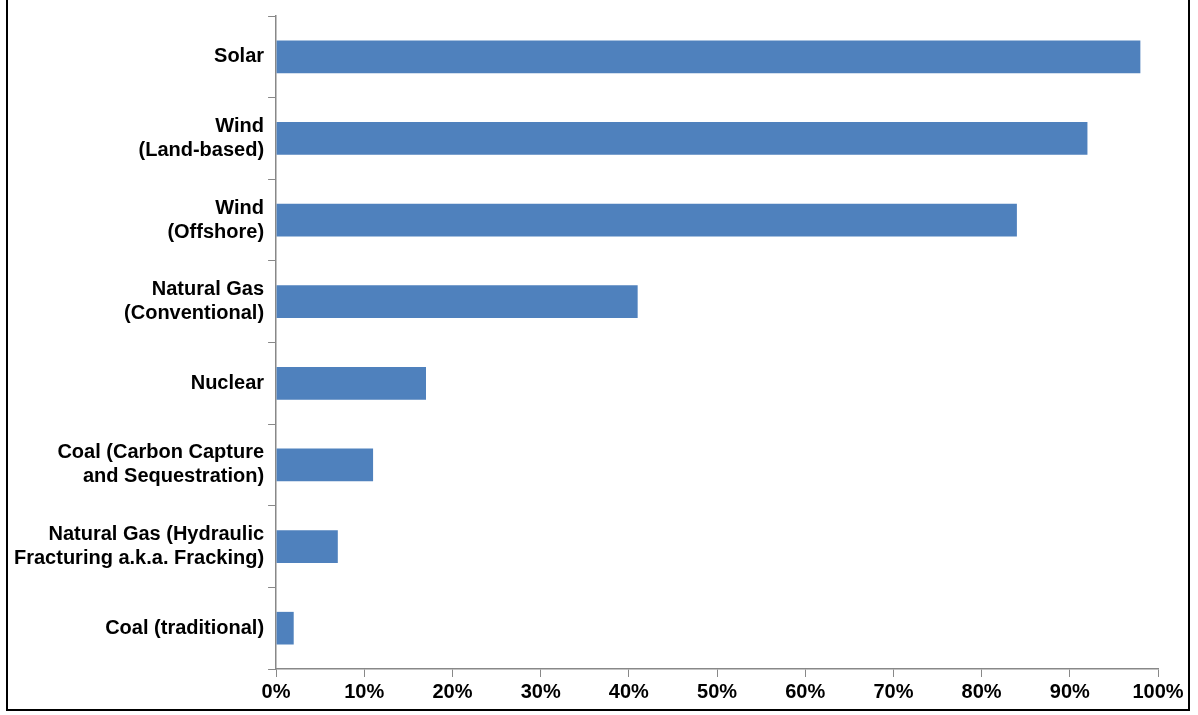 Image resolution: width=1198 pixels, height=715 pixels. What do you see at coordinates (1070, 690) in the screenshot?
I see `x-tick-label: 90%` at bounding box center [1070, 690].